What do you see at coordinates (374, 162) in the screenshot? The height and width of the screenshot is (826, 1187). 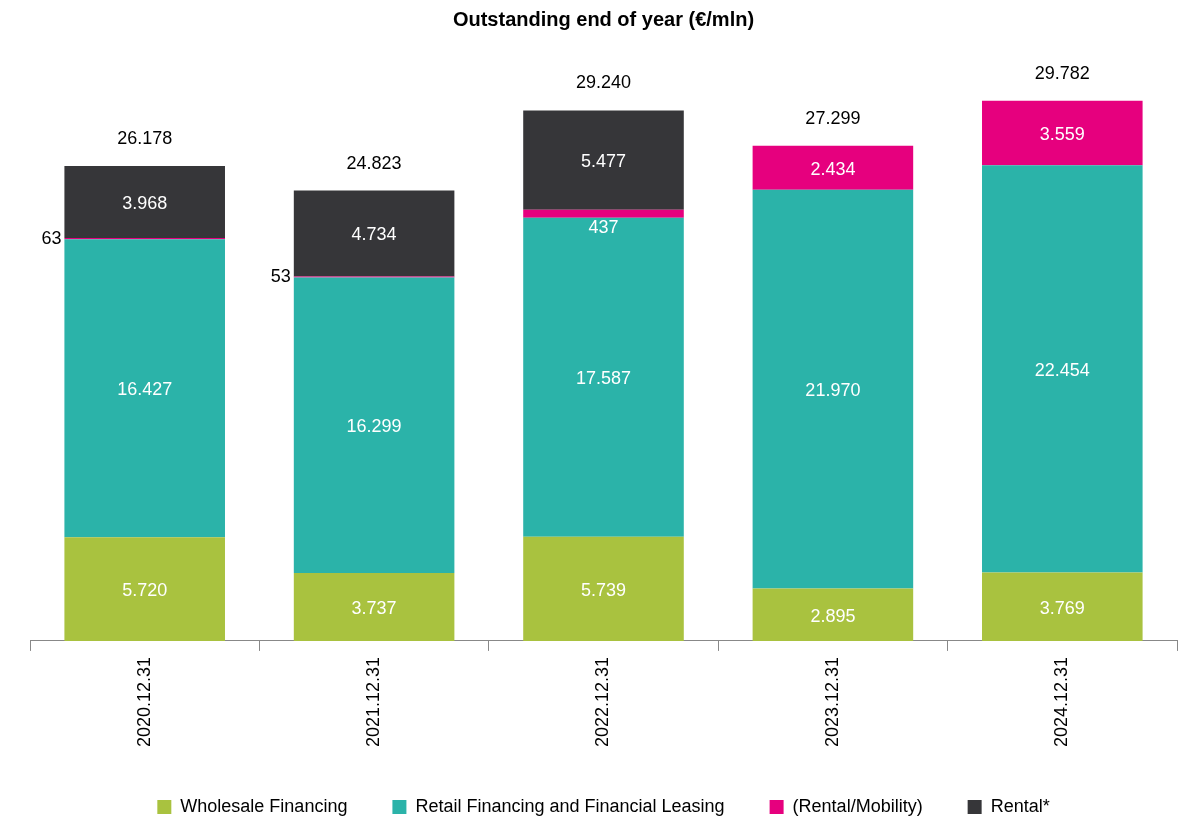 I see `total-label: 24.823` at bounding box center [374, 162].